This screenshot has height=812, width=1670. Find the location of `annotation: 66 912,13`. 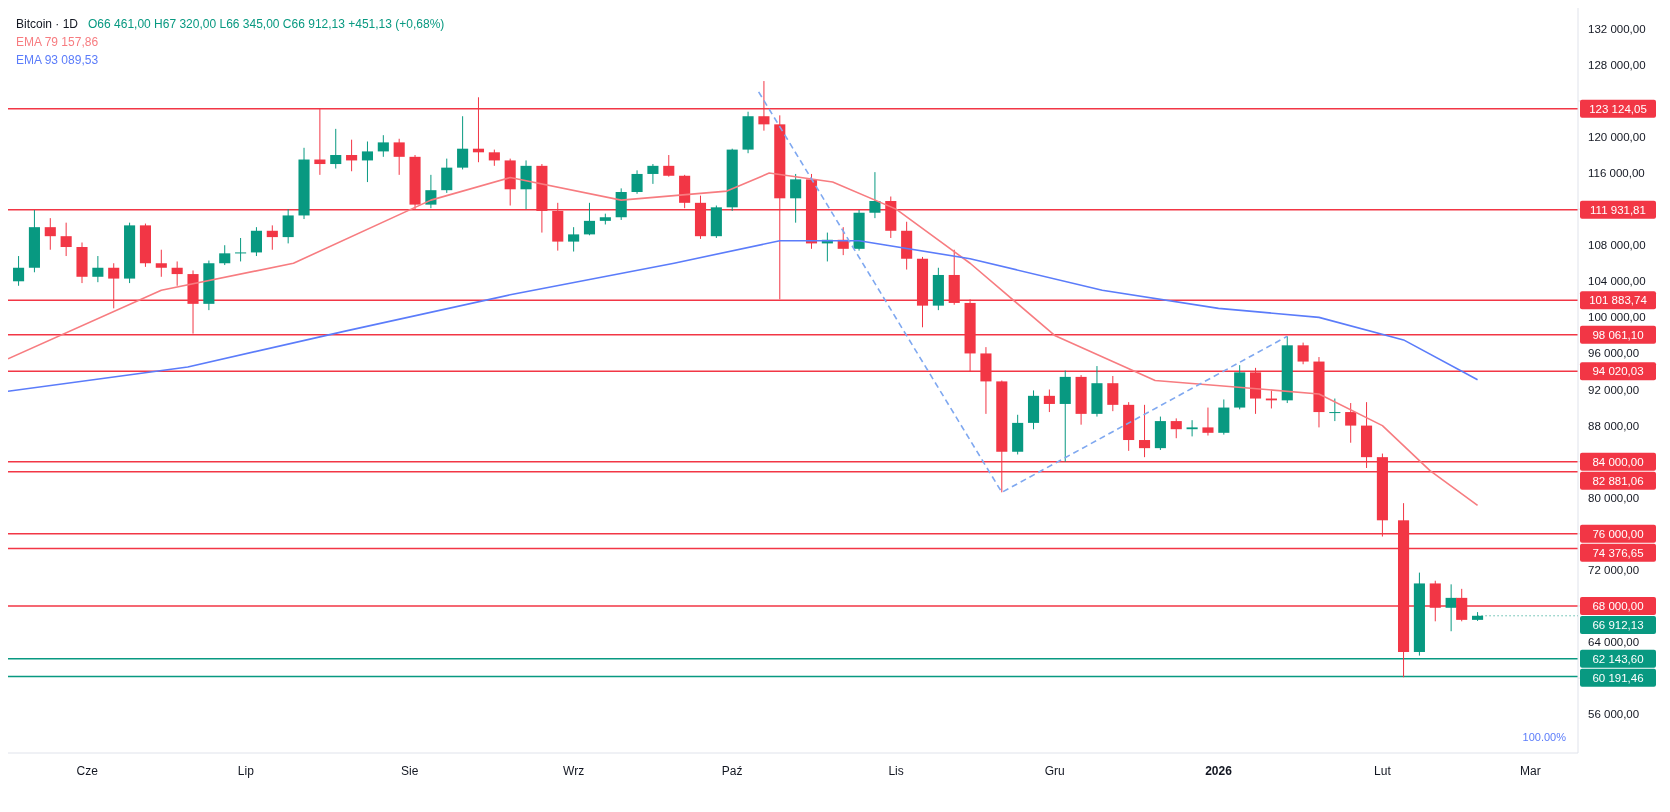

annotation: 66 912,13 is located at coordinates (1618, 625).